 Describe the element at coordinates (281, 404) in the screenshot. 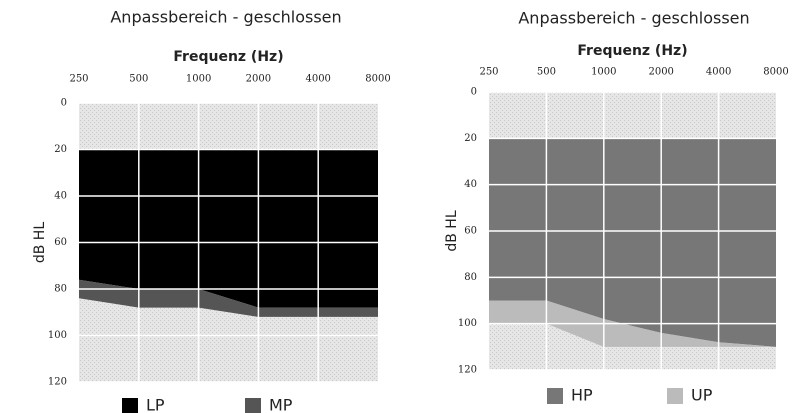

I see `legend-label: MP` at that location.